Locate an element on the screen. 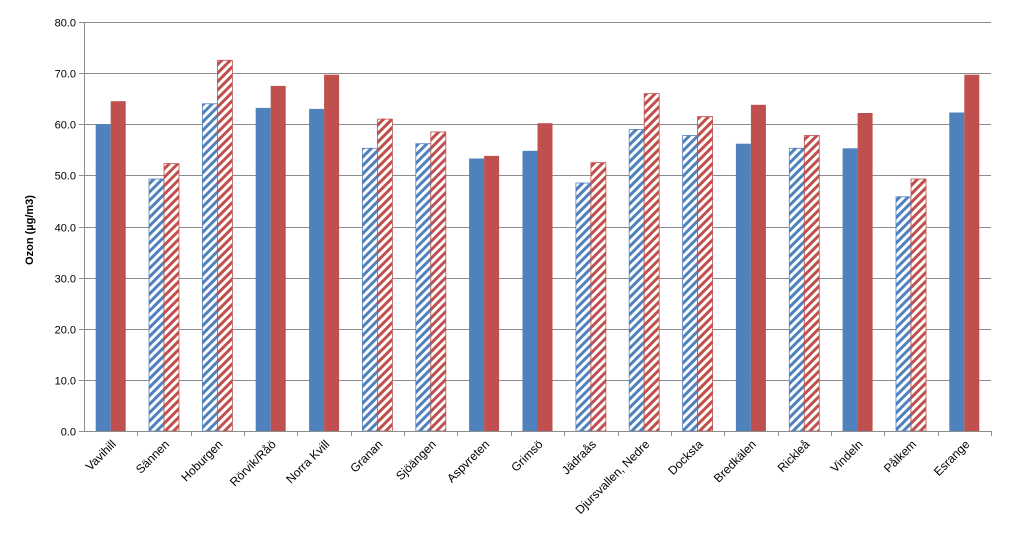 The image size is (1024, 544). x-tick-label: Sännen is located at coordinates (152, 456).